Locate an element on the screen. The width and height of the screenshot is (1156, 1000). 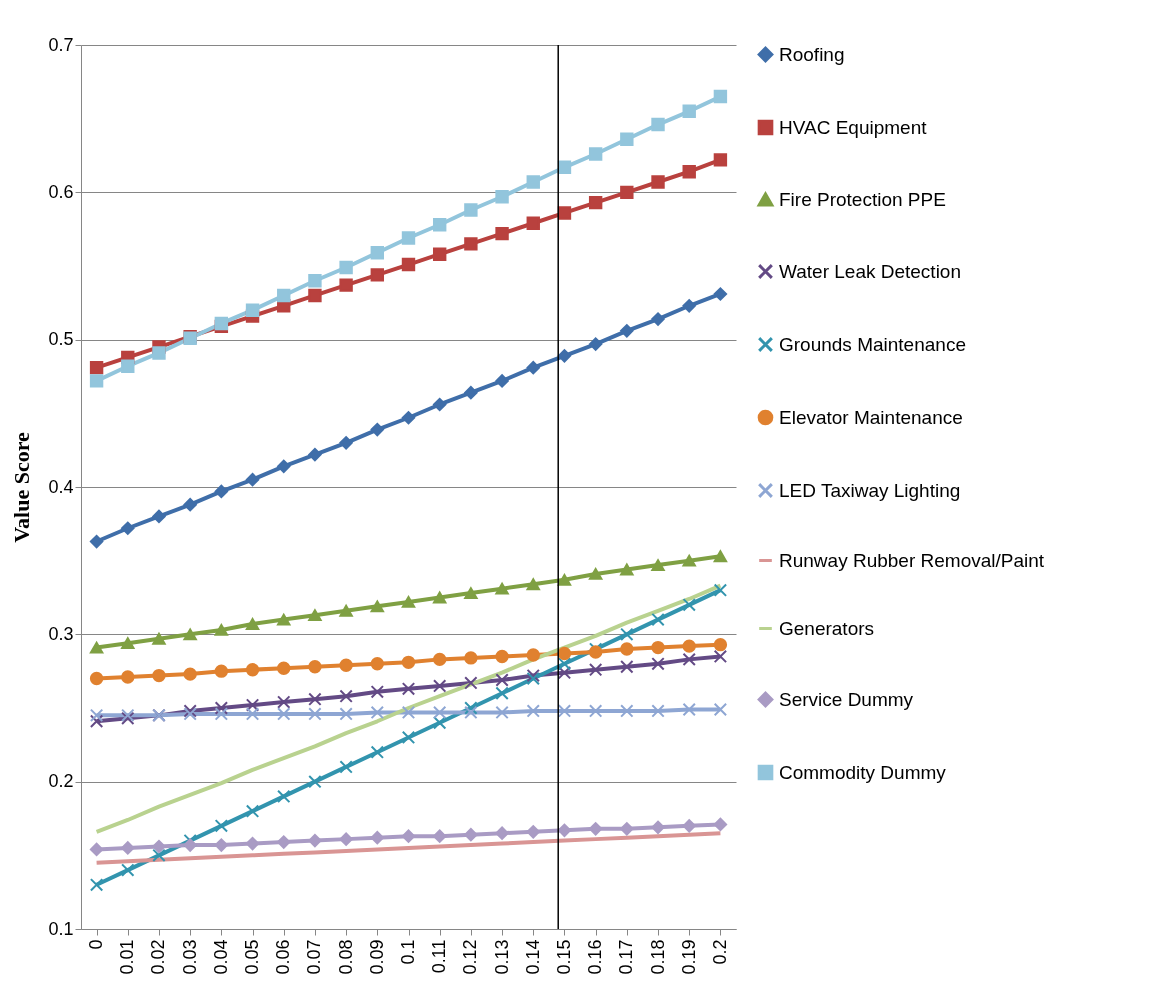
x-tick-label: 0.16 is located at coordinates (595, 957).